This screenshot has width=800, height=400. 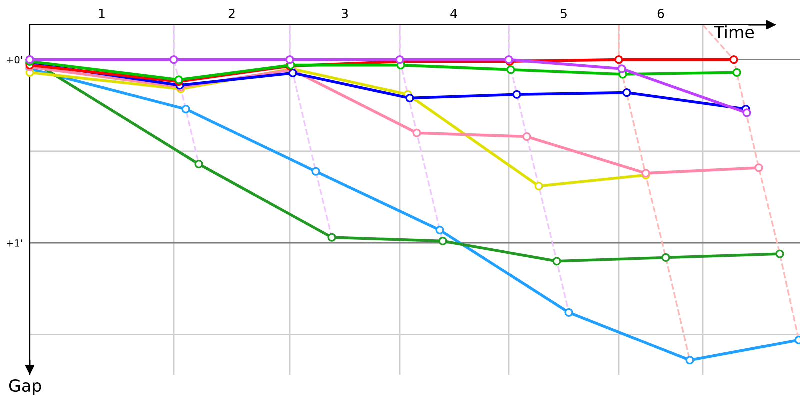 I want to click on x-tick-label: 4, so click(x=454, y=13).